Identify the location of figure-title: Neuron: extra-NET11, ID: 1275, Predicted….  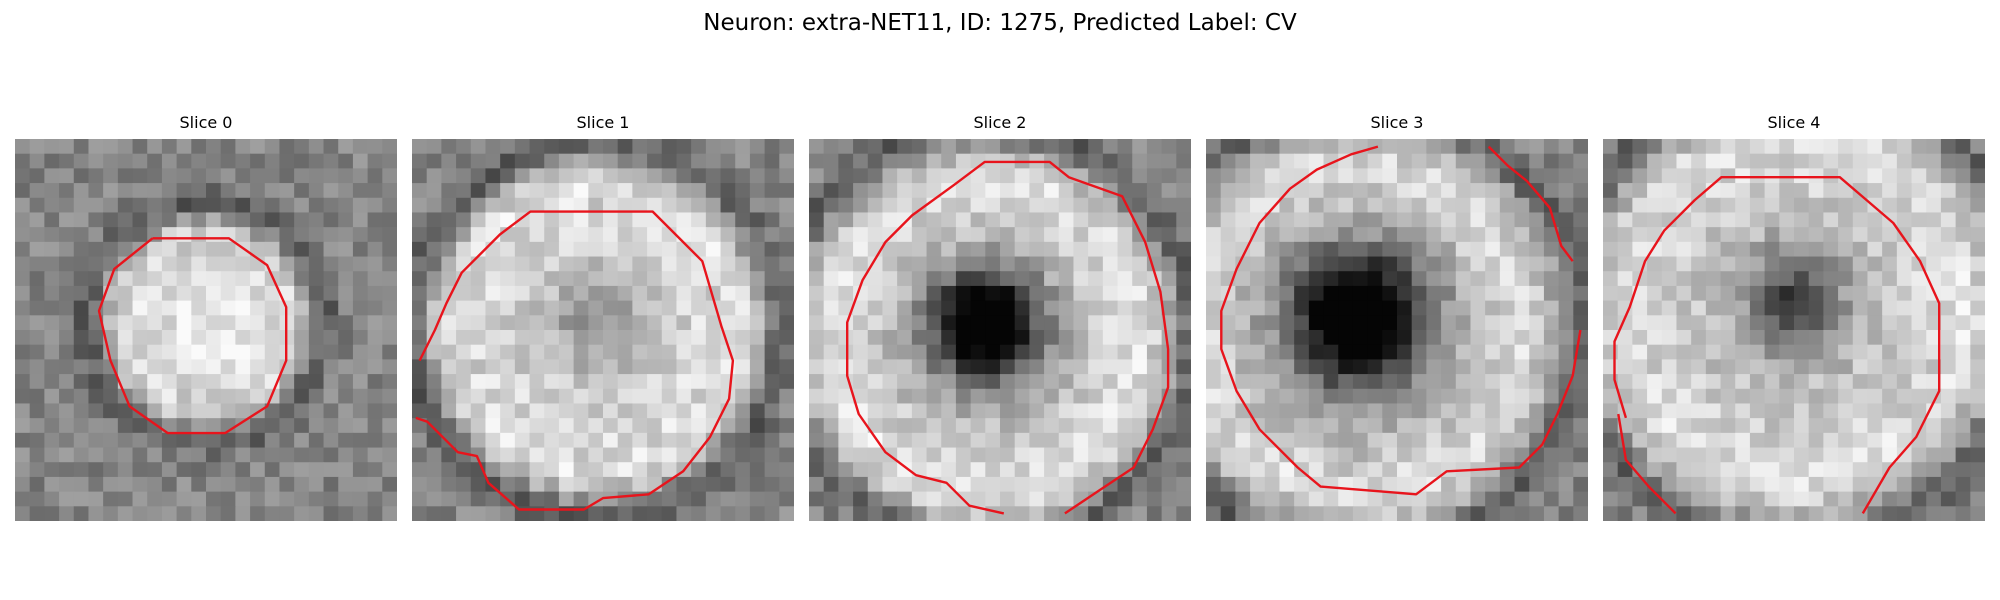
(1000, 23).